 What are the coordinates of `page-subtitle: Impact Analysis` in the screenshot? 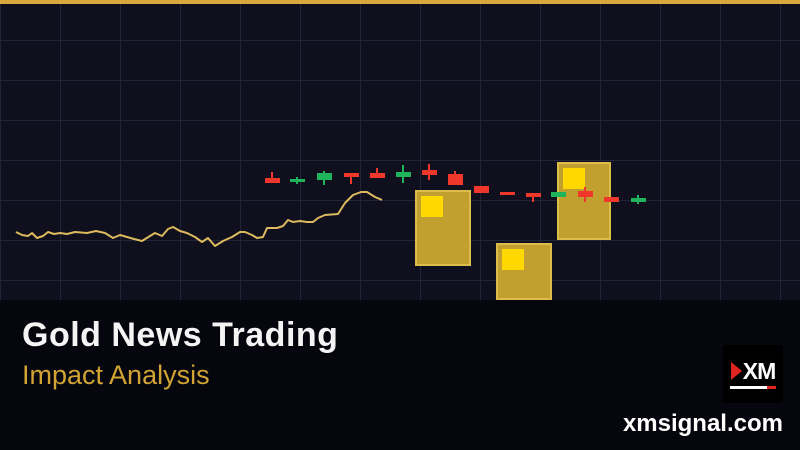 It's located at (116, 375).